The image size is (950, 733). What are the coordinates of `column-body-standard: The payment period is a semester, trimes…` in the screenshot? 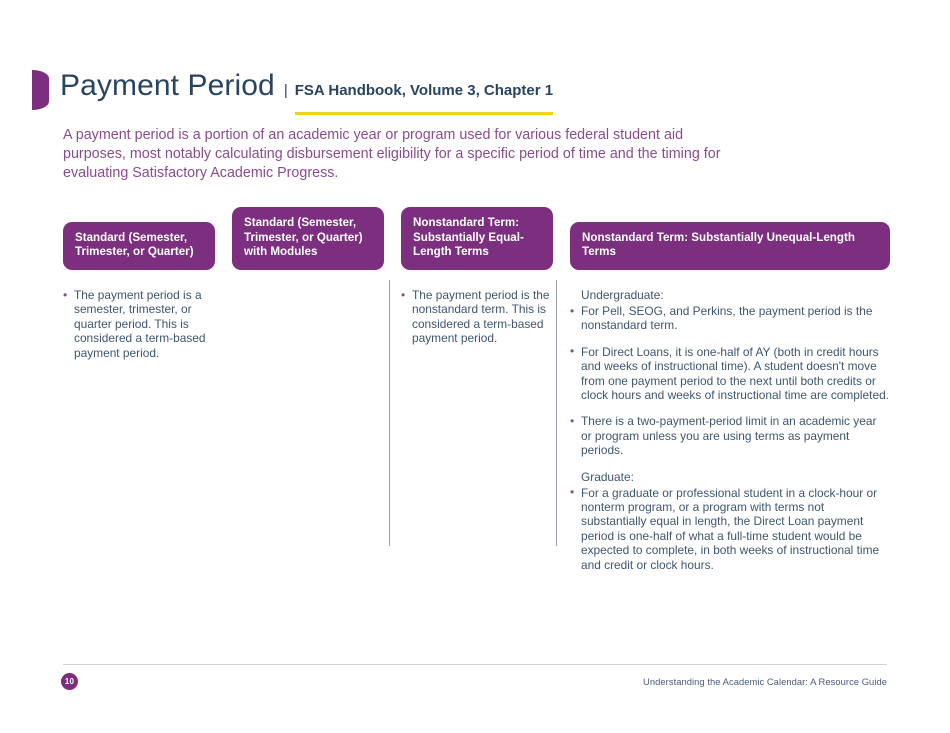 It's located at (139, 323).